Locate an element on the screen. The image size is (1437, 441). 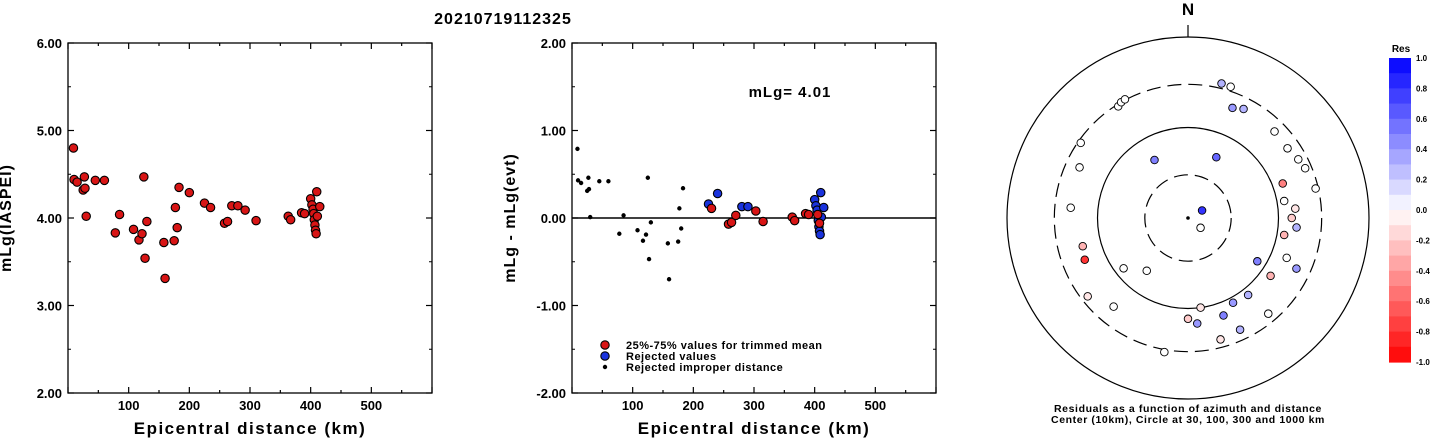
figure-title: 20210719112325 is located at coordinates (503, 19).